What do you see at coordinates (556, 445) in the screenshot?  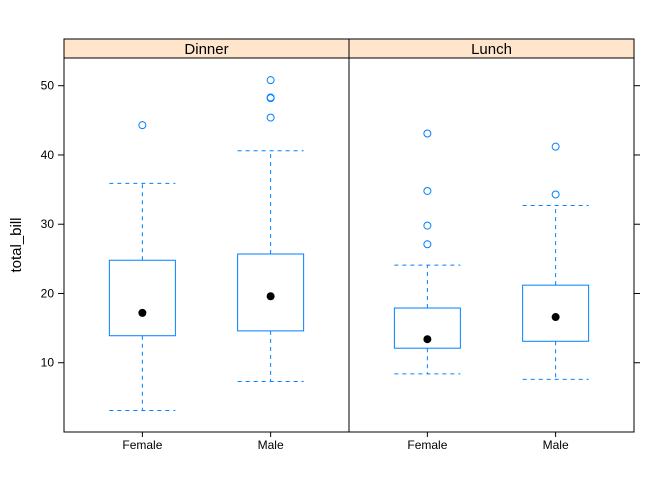 I see `x-tick-label-lunch-male: Male` at bounding box center [556, 445].